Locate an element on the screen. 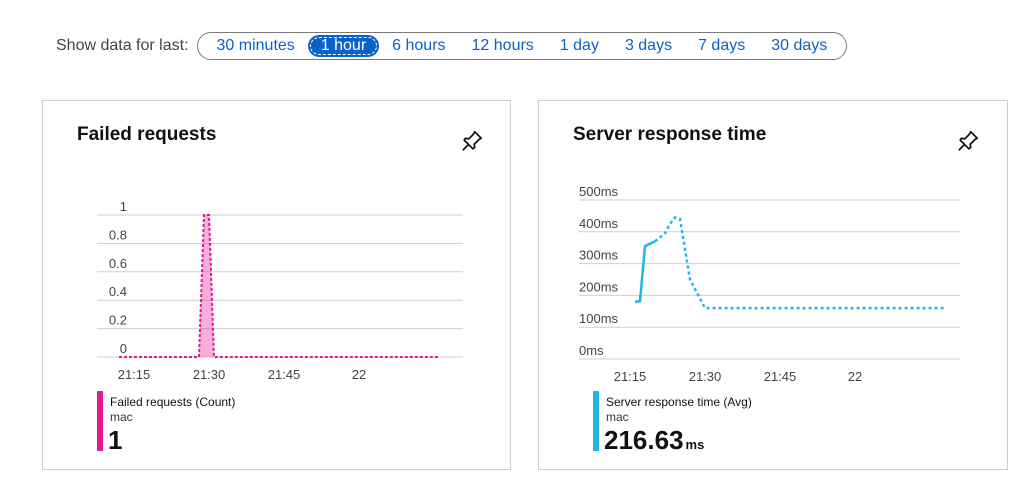  y-tick-label: 500ms is located at coordinates (599, 191).